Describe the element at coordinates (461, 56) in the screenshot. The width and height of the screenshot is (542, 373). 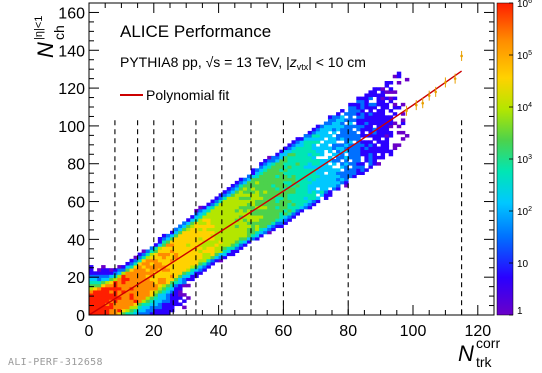
I see `error-point` at that location.